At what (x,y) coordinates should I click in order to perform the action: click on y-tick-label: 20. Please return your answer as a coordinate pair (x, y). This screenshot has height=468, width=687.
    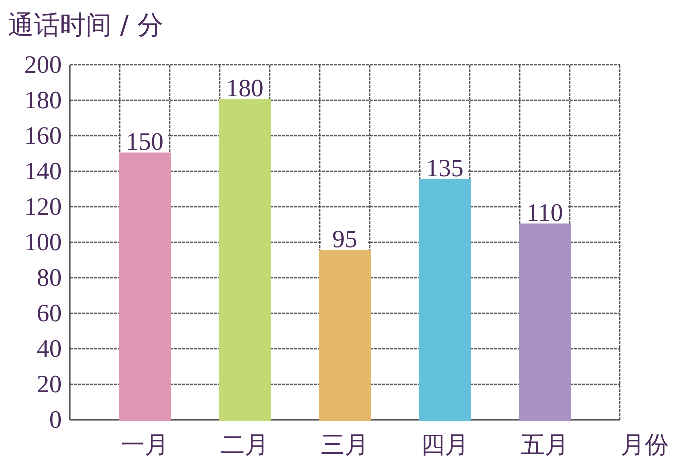
    Looking at the image, I should click on (49, 385).